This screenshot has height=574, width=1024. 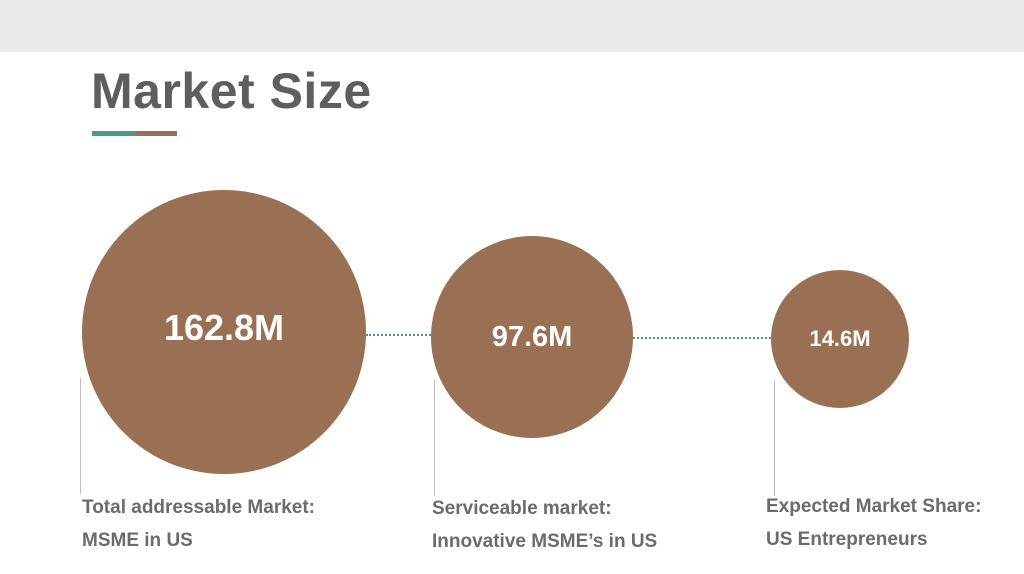 I want to click on tam-label-line2: MSME in US, so click(x=137, y=540).